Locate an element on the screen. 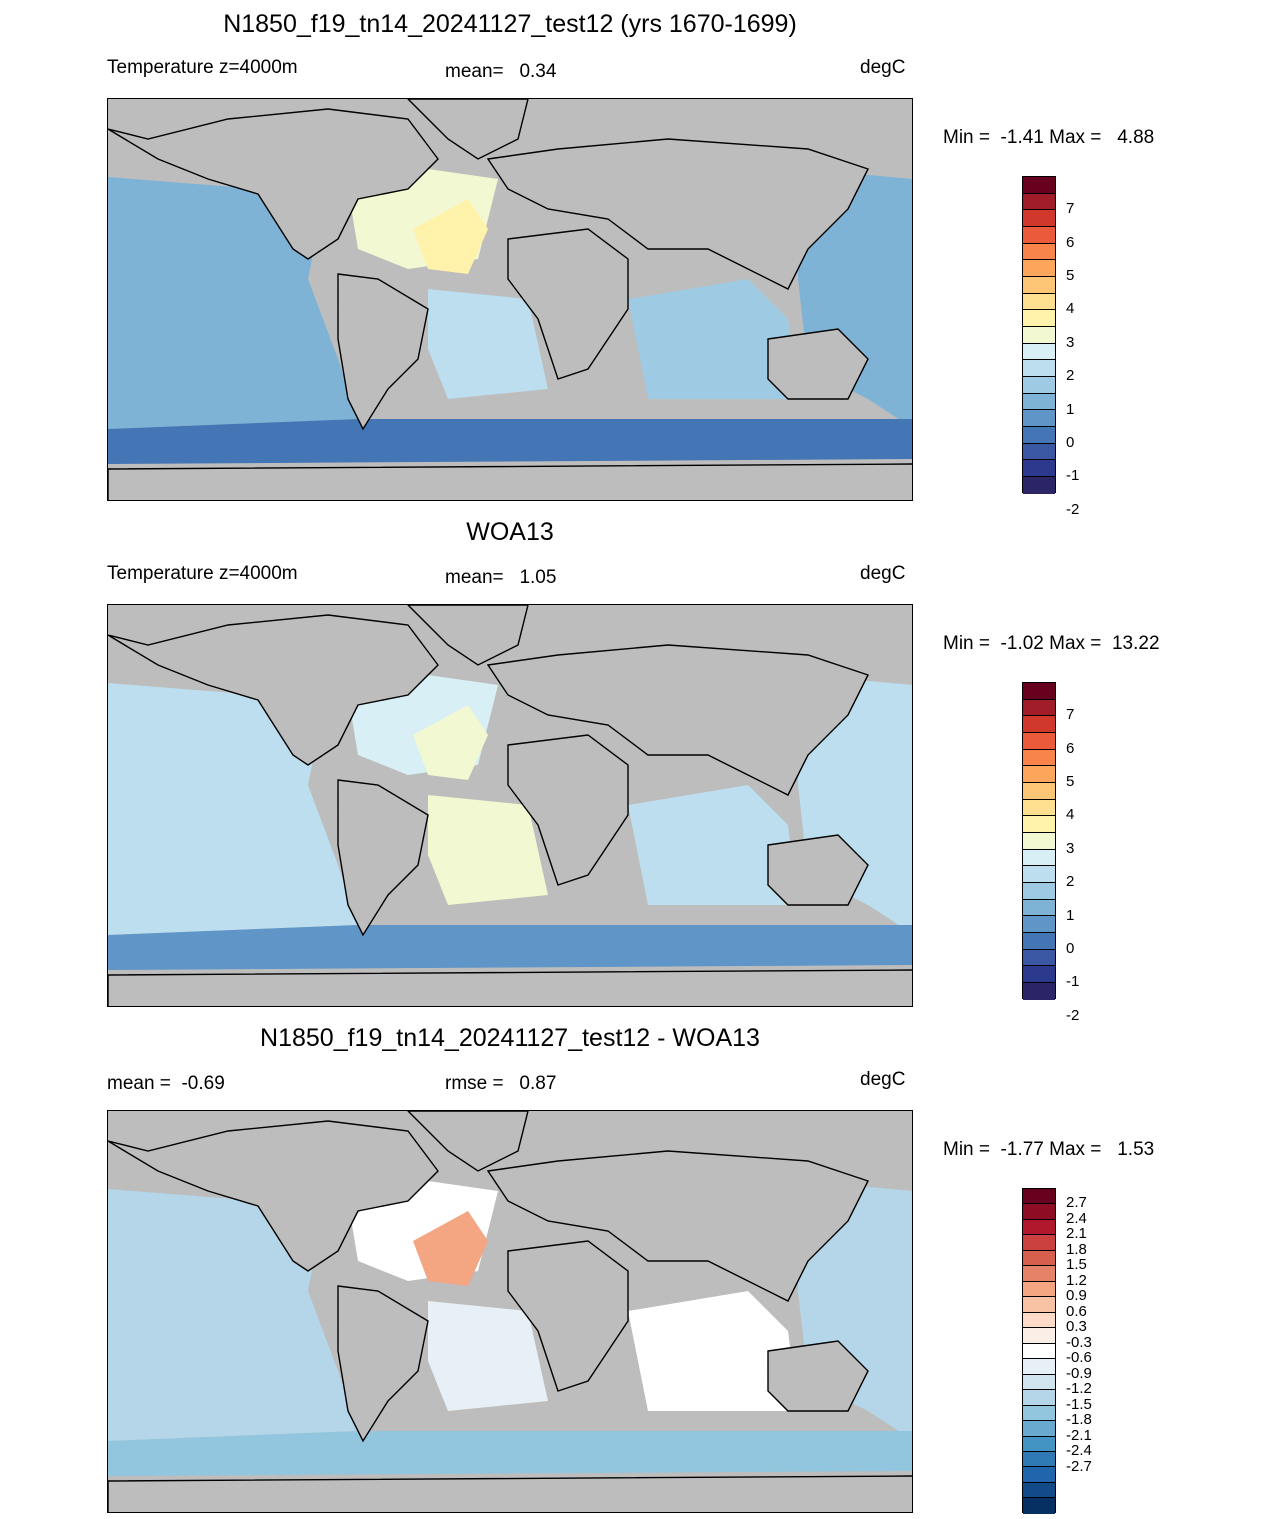 This screenshot has height=1519, width=1285. colorbar-tick-label: 2 is located at coordinates (1070, 376).